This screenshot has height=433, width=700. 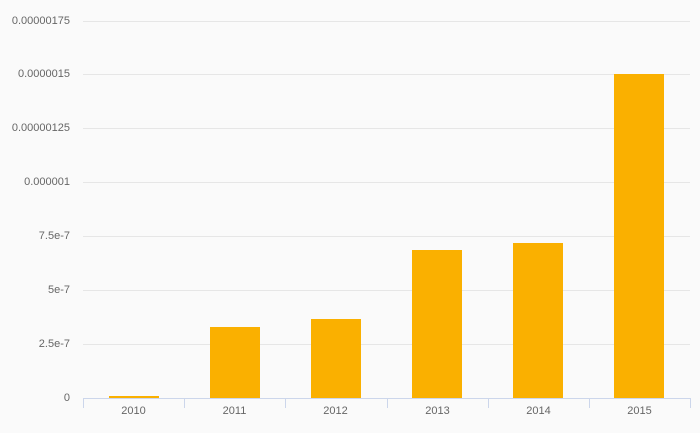 I want to click on x-axis-line, so click(x=386, y=398).